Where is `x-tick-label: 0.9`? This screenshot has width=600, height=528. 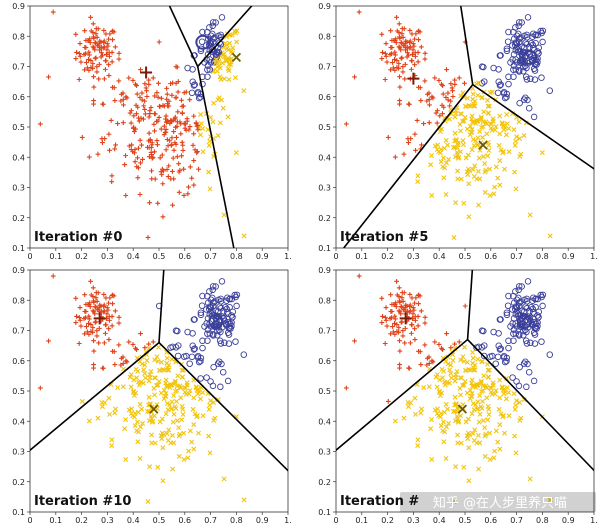
x-tick-label: 0.9 is located at coordinates (262, 256).